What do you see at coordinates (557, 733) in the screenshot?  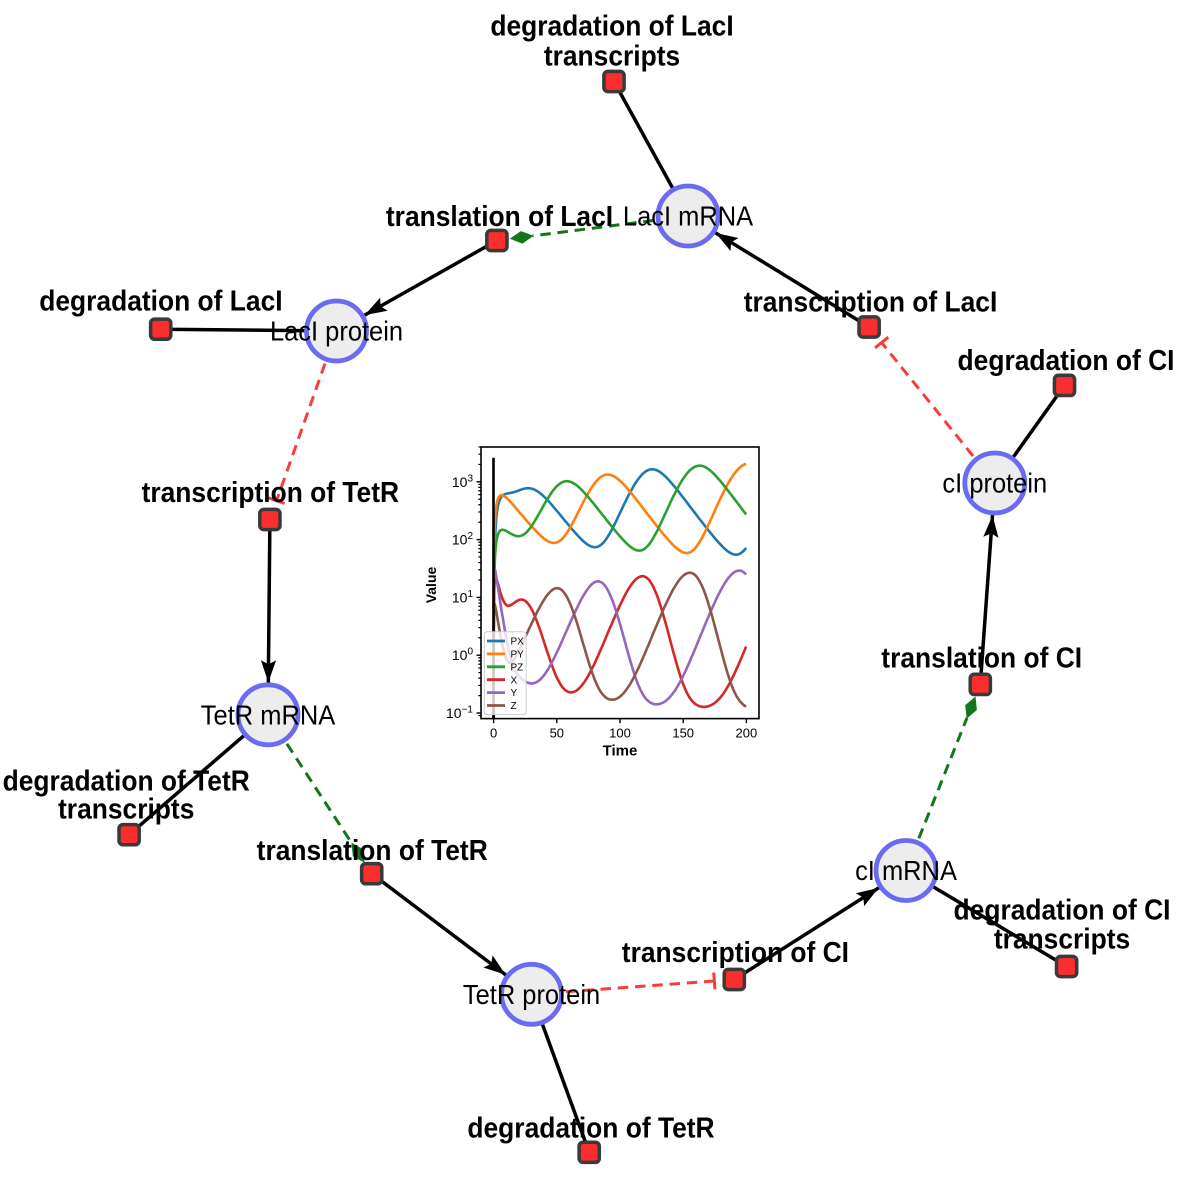 I see `svg-text: 50` at bounding box center [557, 733].